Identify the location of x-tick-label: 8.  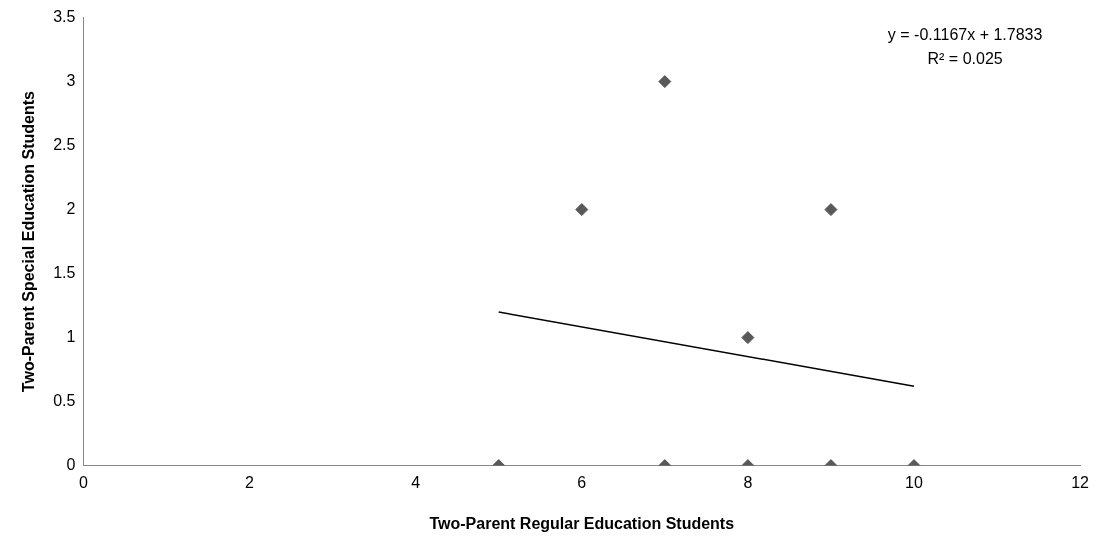
(748, 482).